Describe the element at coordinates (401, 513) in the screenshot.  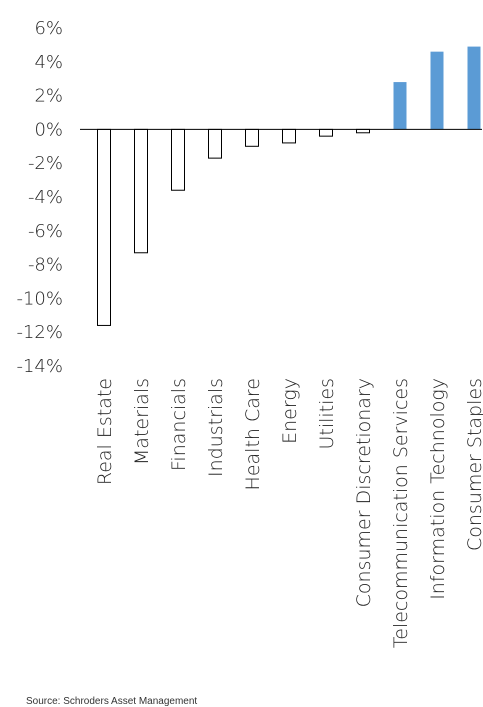
I see `category-label: Telecommunication Services` at that location.